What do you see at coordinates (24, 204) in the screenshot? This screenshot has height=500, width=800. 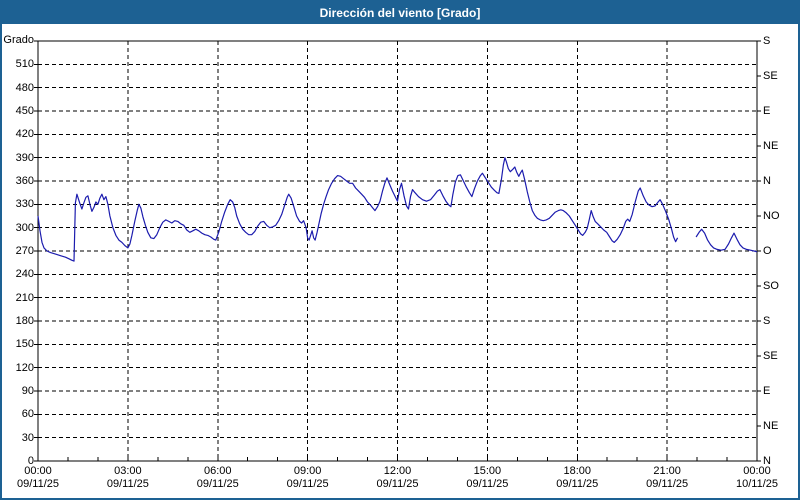 I see `y-axis-tick-label: 330` at bounding box center [24, 204].